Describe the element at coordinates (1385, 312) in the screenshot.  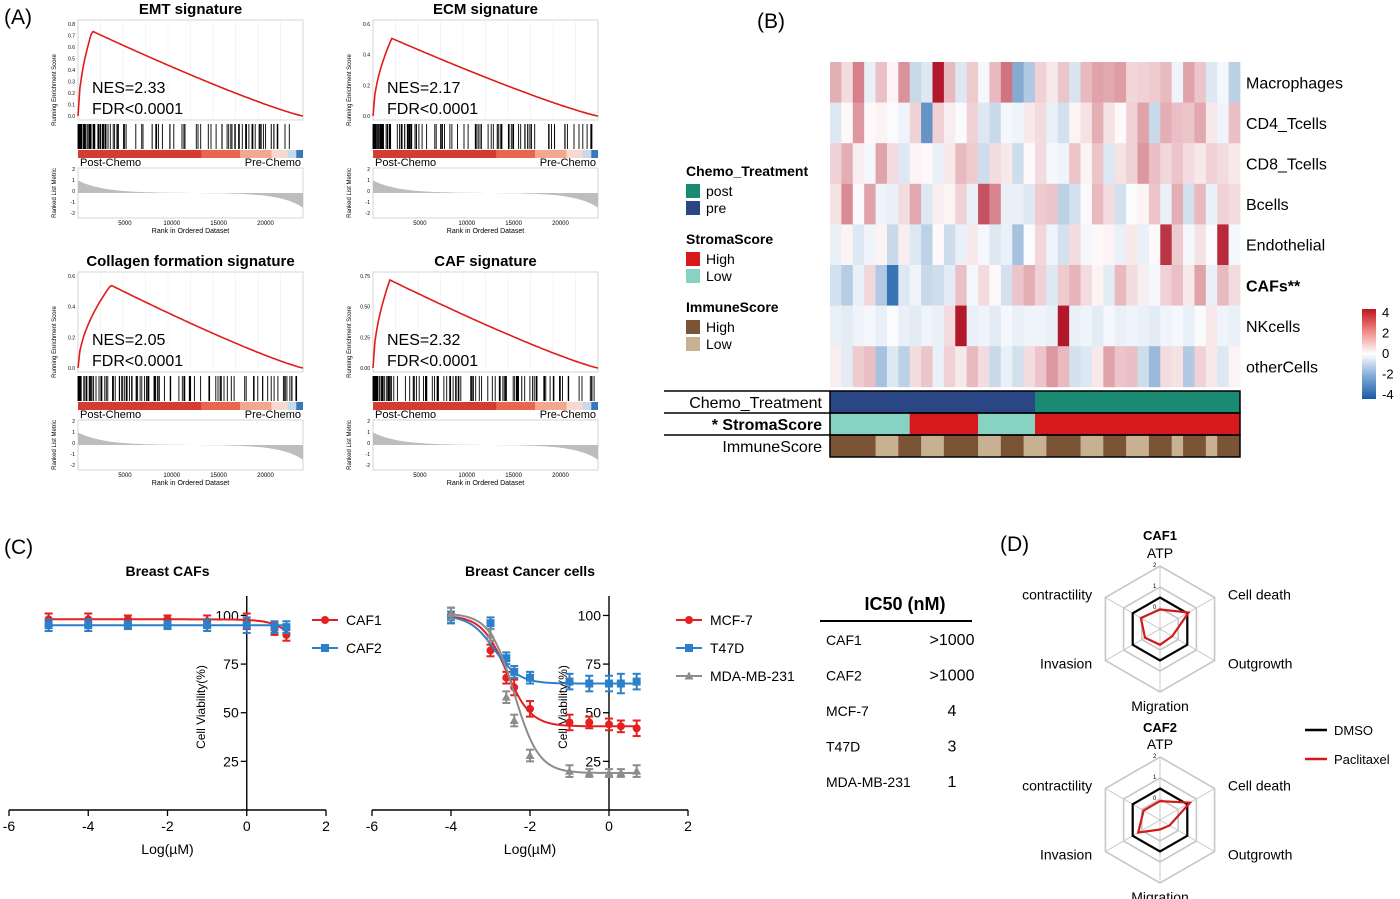
I see `color-scale-tick: 4` at that location.